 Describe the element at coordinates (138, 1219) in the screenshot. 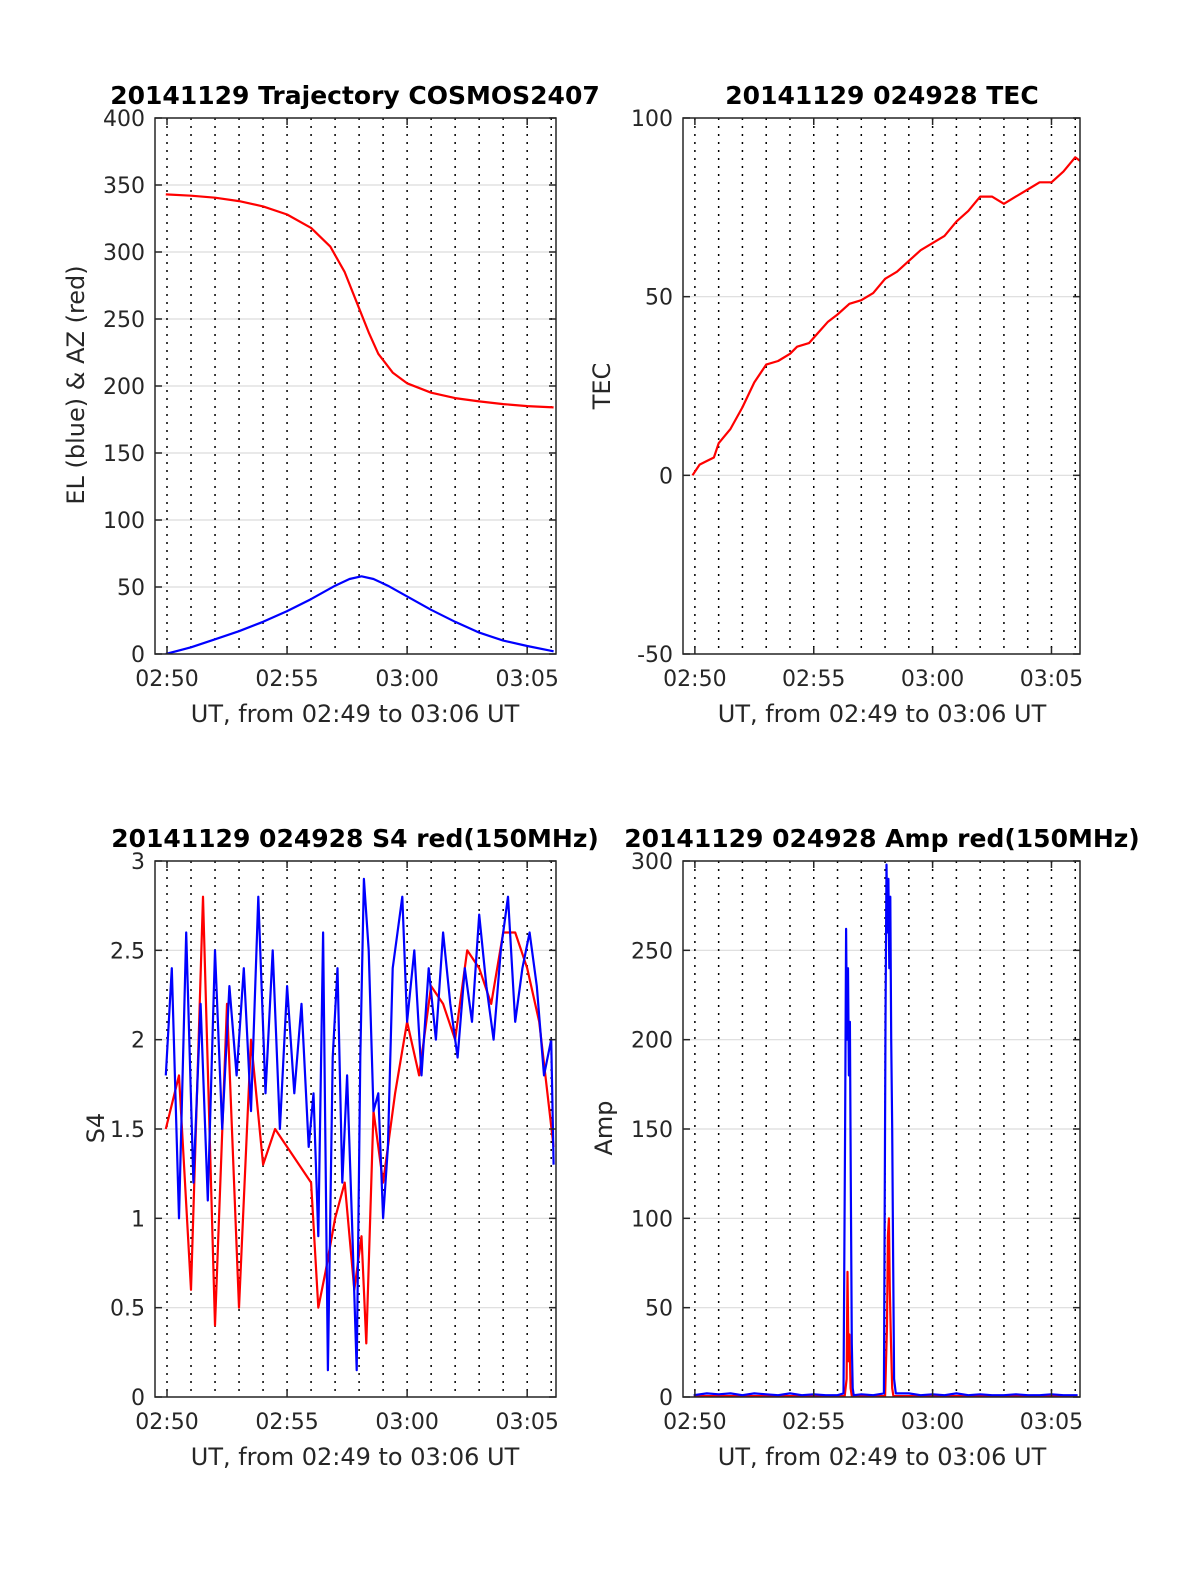

I see `y-tick-label: 1` at that location.